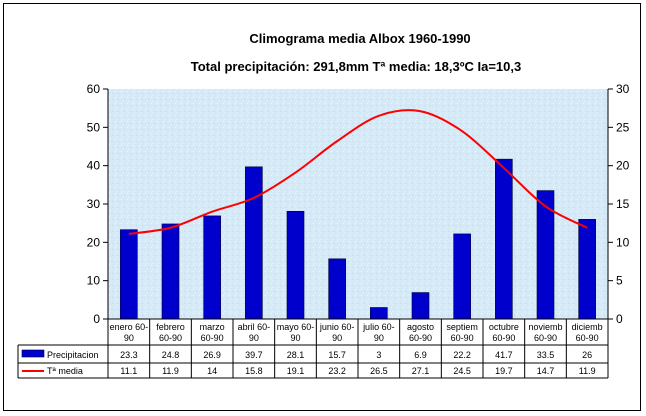 This screenshot has width=646, height=416. Describe the element at coordinates (504, 355) in the screenshot. I see `precipitation-value: 41.7` at that location.